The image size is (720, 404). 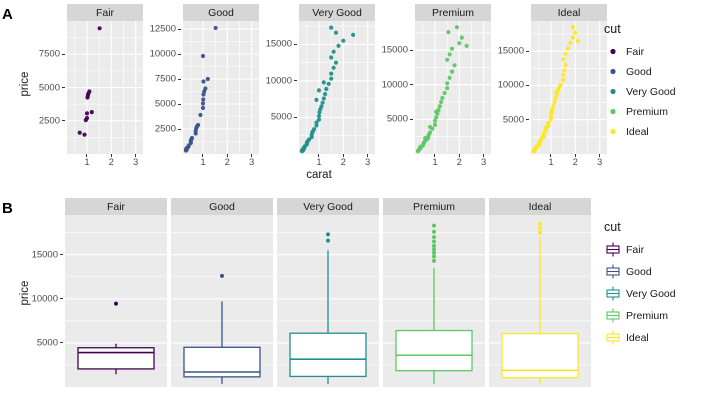 What do you see at coordinates (337, 87) in the screenshot?
I see `scatter-svg-very-good` at bounding box center [337, 87].